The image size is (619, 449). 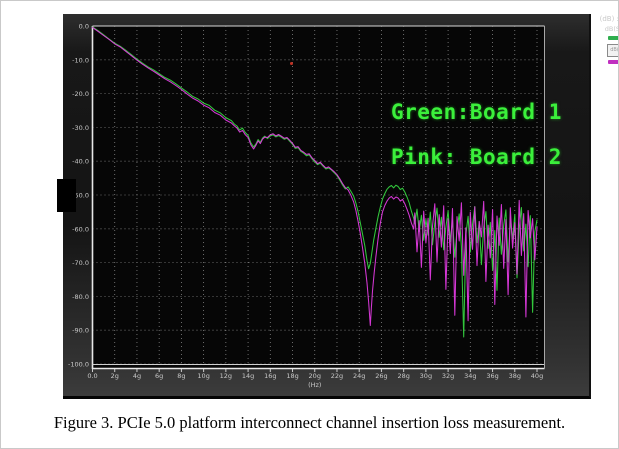 What do you see at coordinates (291, 63) in the screenshot?
I see `marker-dot` at bounding box center [291, 63].